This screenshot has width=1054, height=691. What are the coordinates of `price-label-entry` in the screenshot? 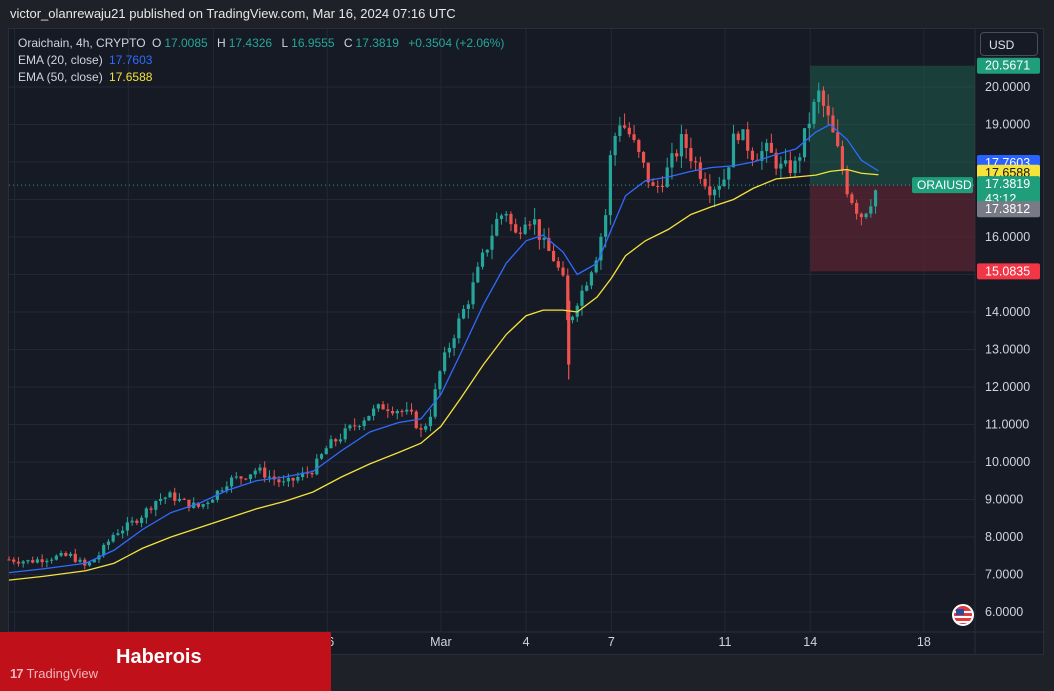 It's located at (1008, 209).